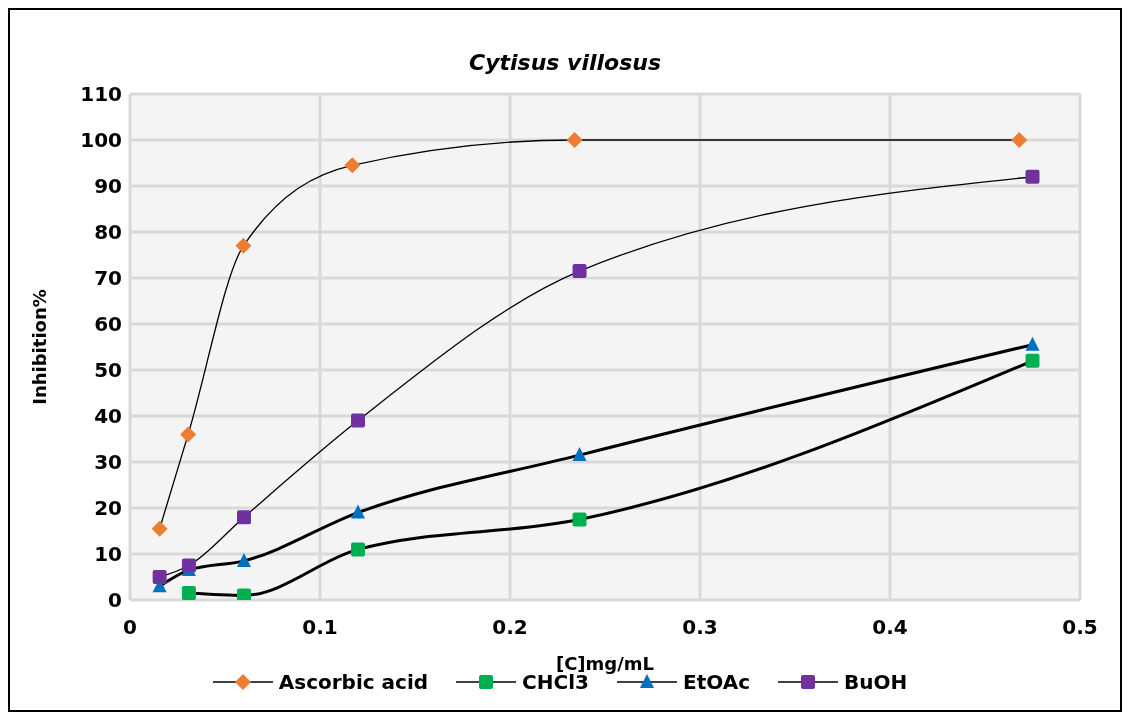 The height and width of the screenshot is (722, 1134). I want to click on y-tick-label: 50, so click(108, 370).